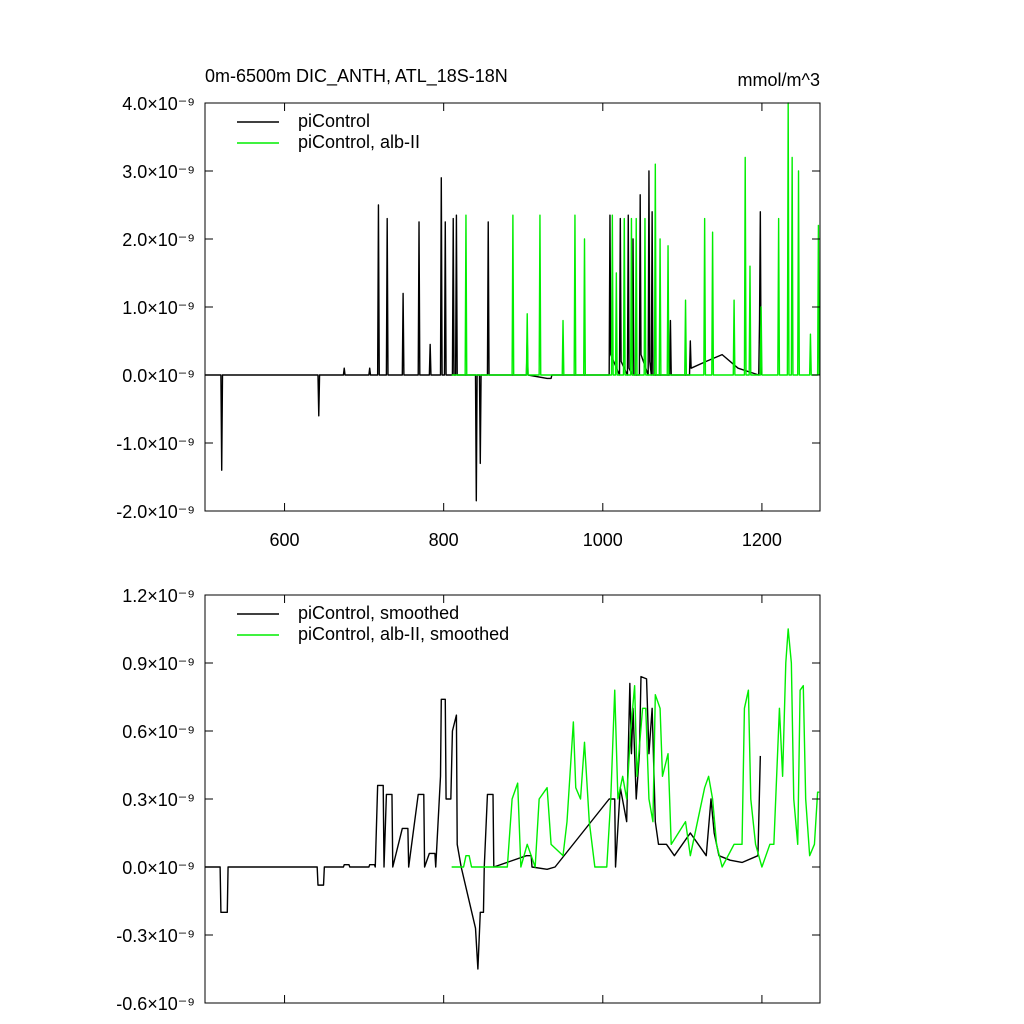 The width and height of the screenshot is (1024, 1024). Describe the element at coordinates (155, 512) in the screenshot. I see `y-tick-label: -2.0×10⁻⁹` at that location.